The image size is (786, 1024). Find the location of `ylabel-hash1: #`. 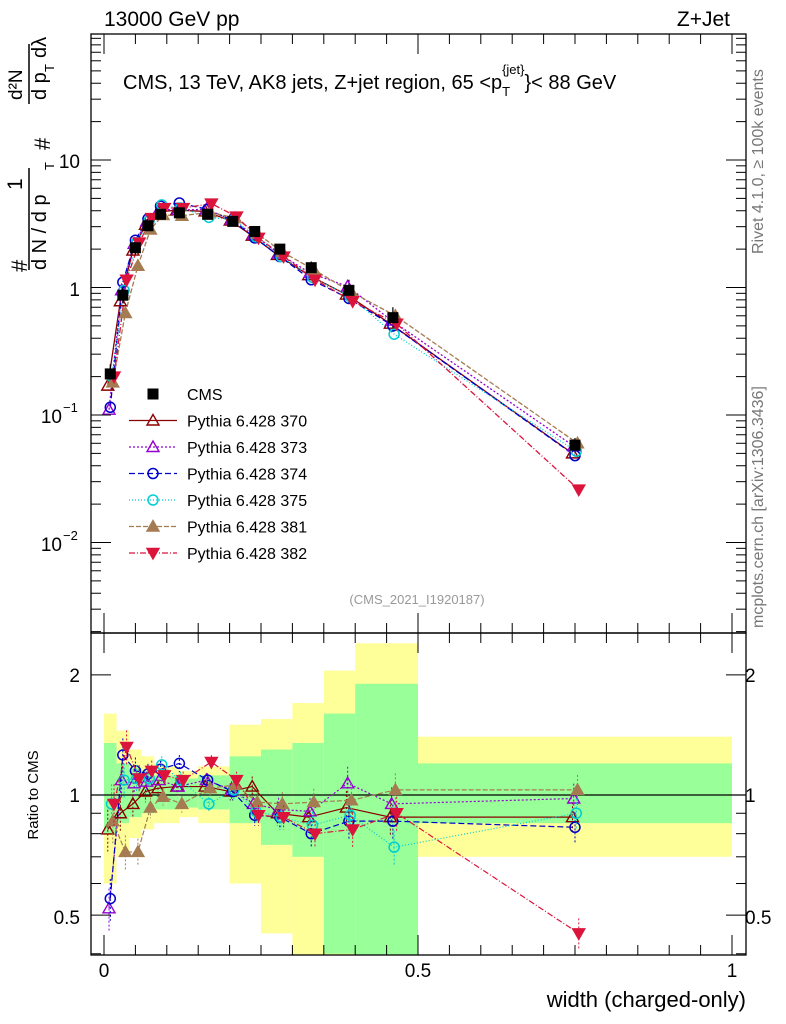

ylabel-hash1: # is located at coordinates (19, 265).